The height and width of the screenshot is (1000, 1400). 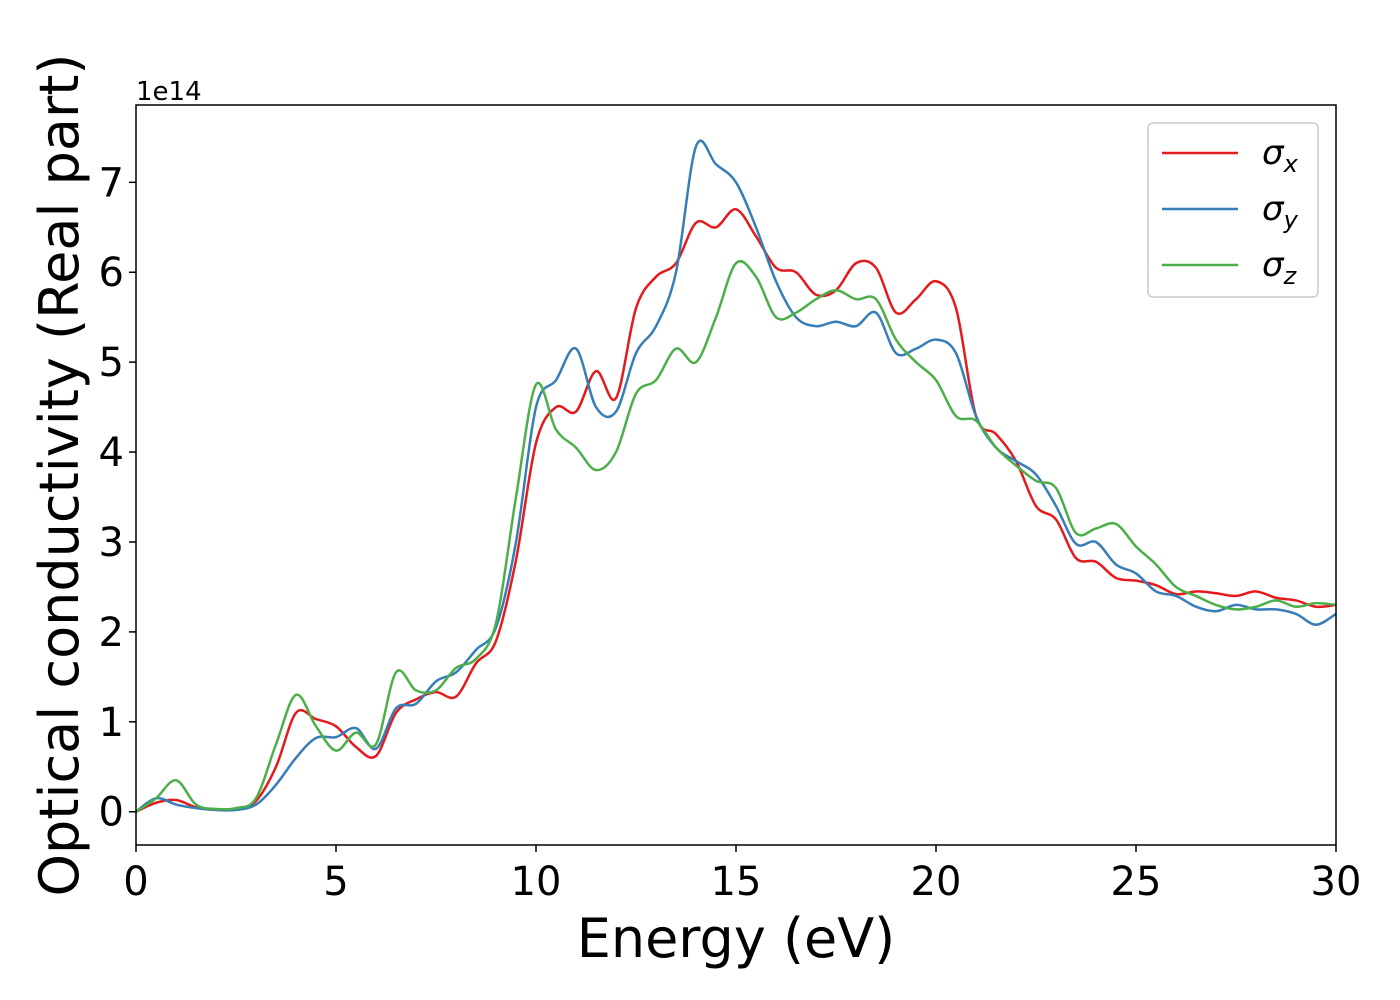 I want to click on x-tick-label: 20, so click(x=936, y=882).